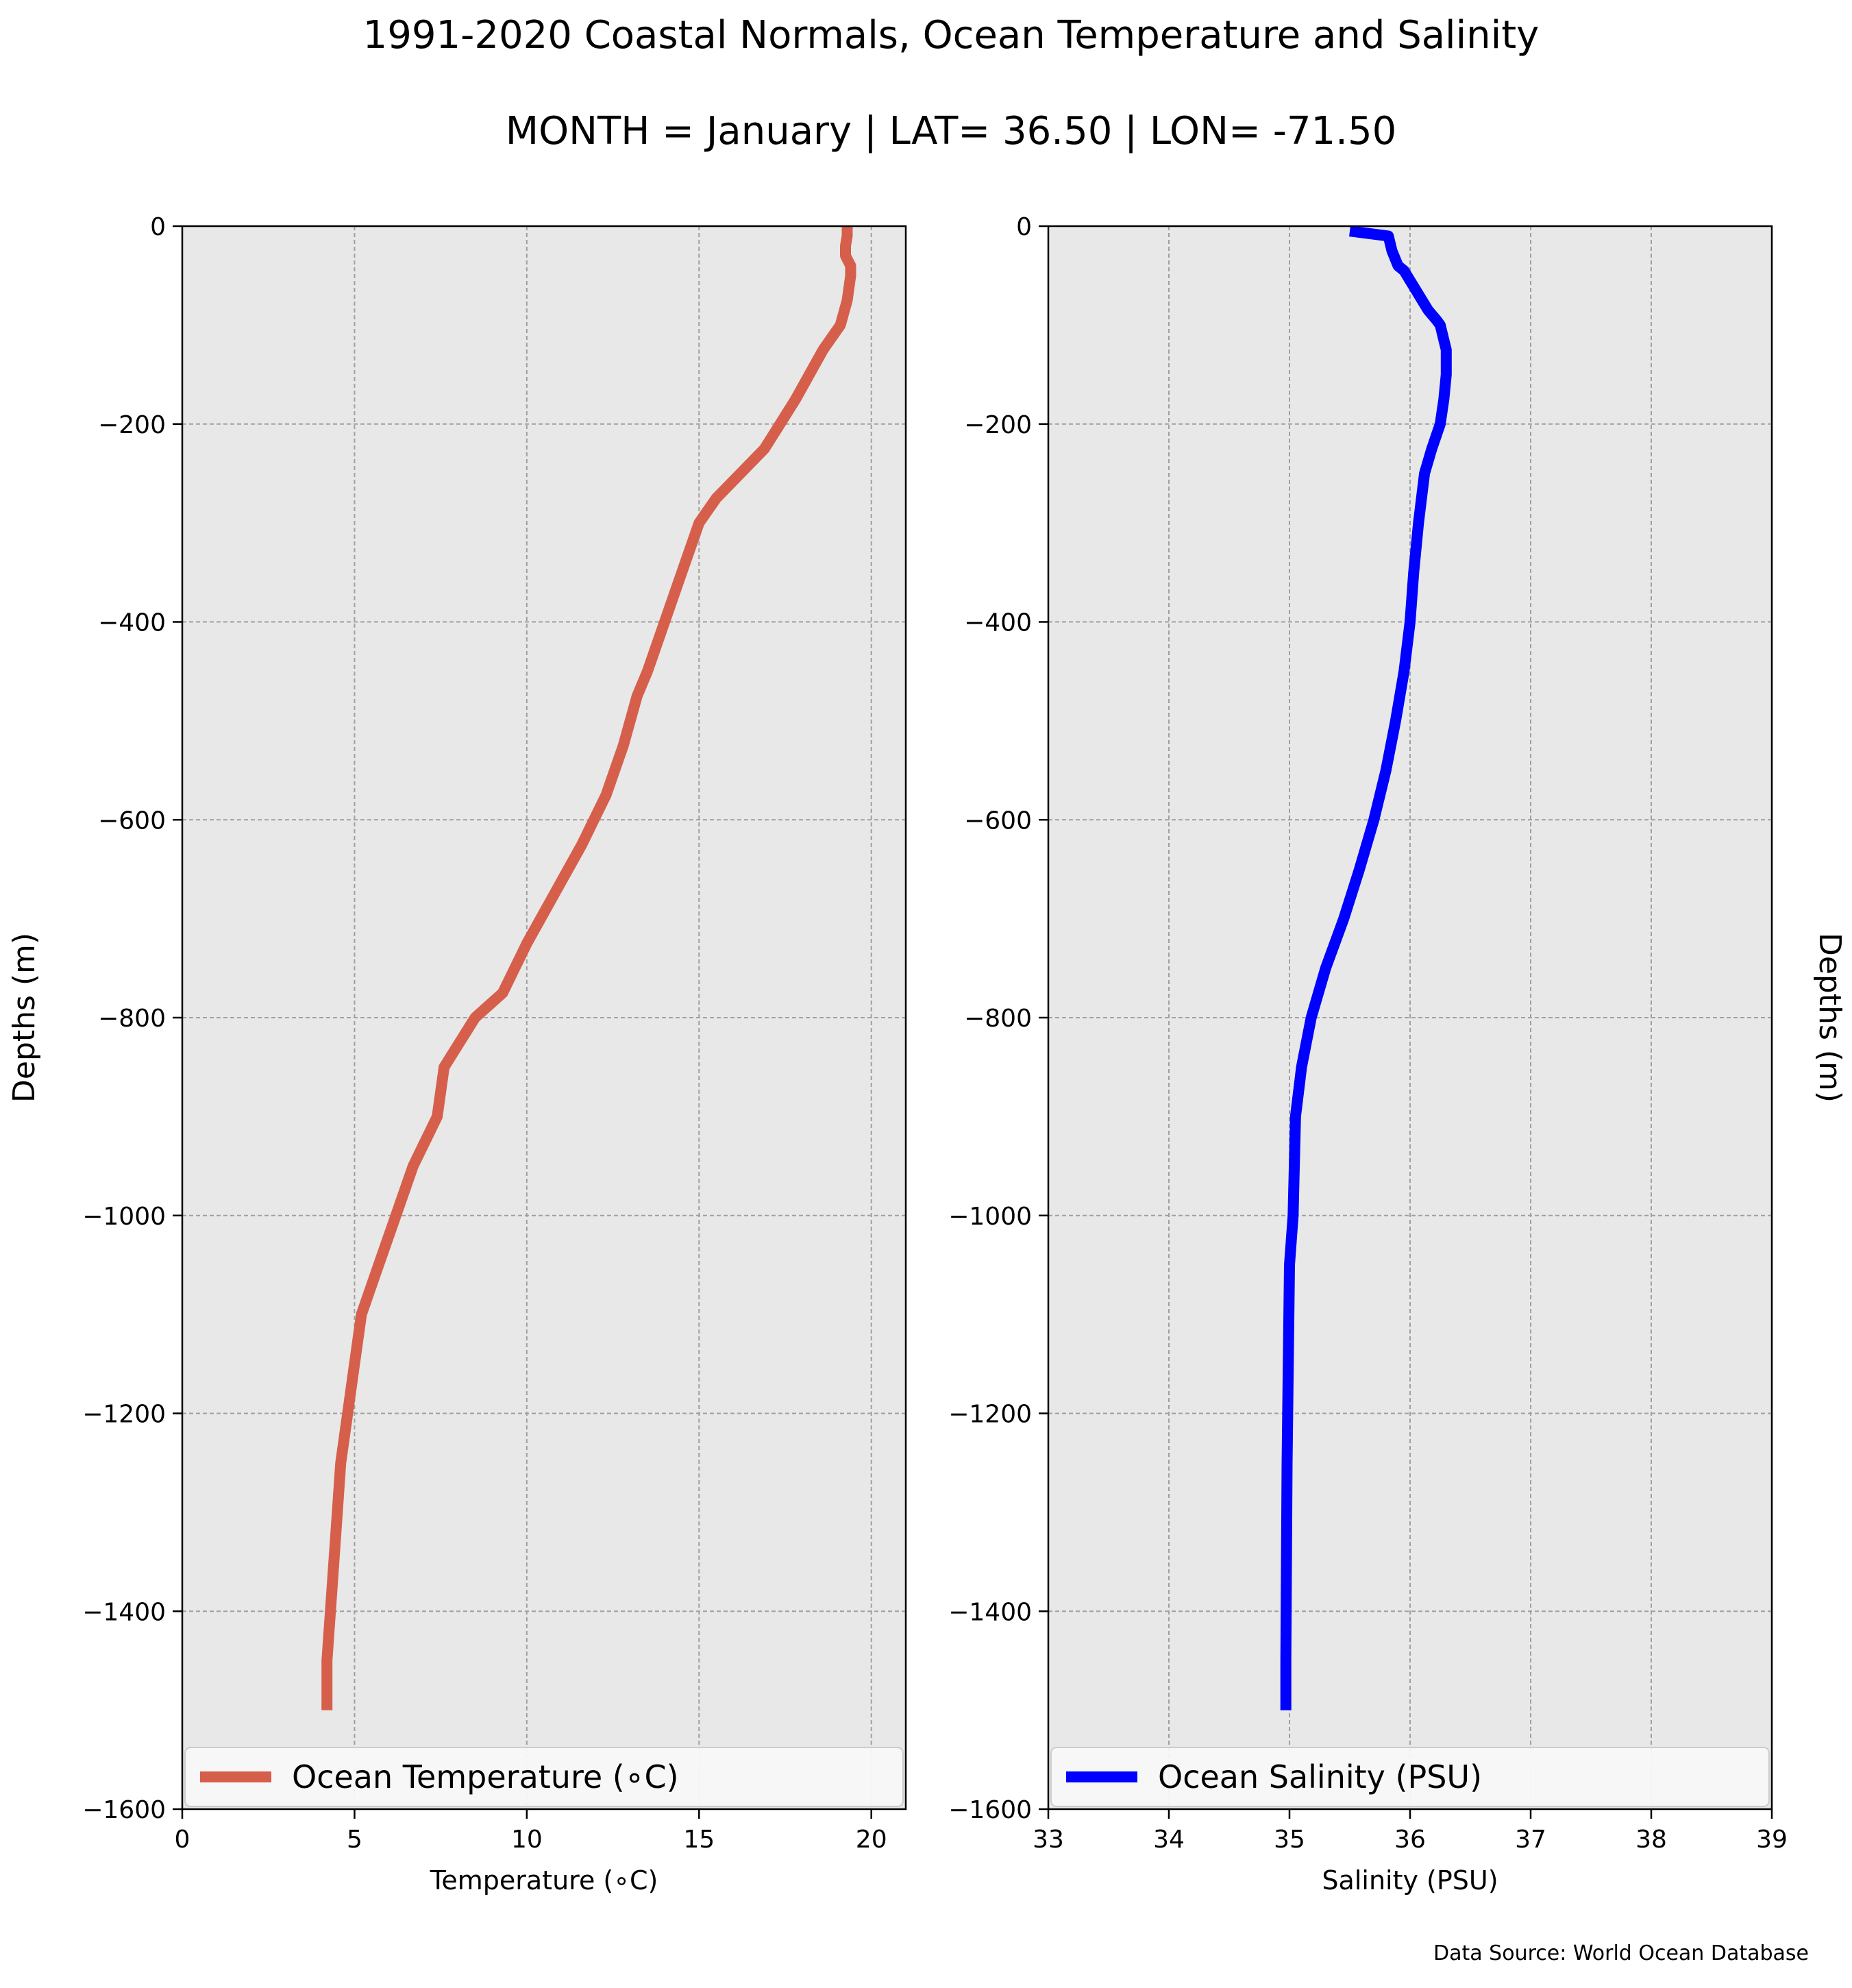 Image resolution: width=1852 pixels, height=1988 pixels. I want to click on salinity-y-tick-label: −1200, so click(990, 1415).